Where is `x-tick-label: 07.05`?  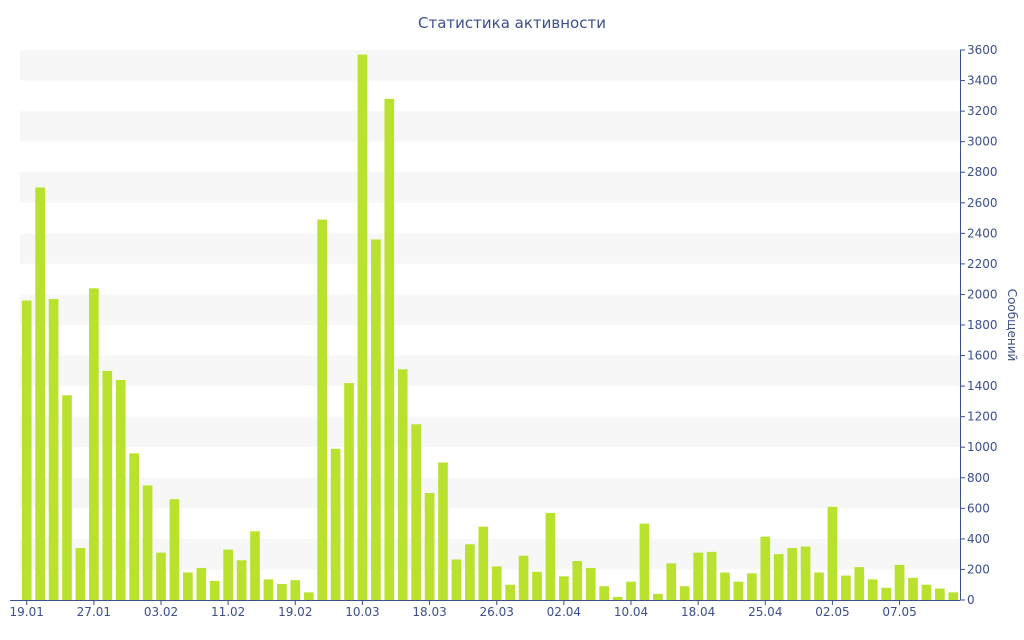 x-tick-label: 07.05 is located at coordinates (899, 612).